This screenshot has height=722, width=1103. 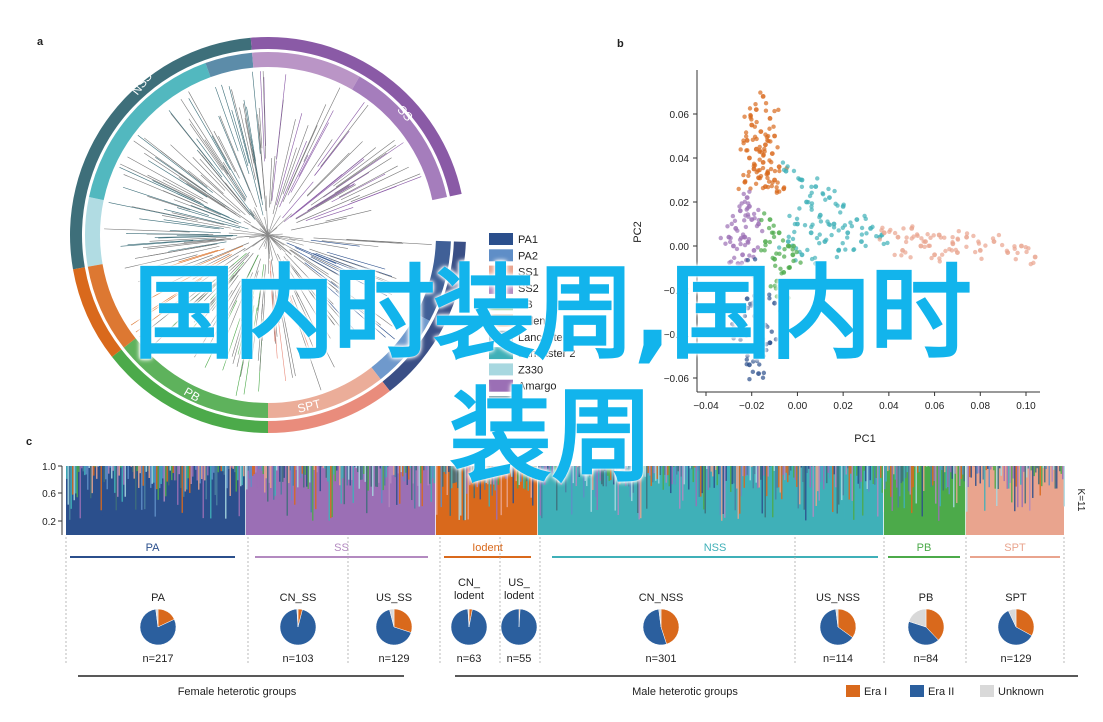 I want to click on pie-label: CN_, so click(x=469, y=583).